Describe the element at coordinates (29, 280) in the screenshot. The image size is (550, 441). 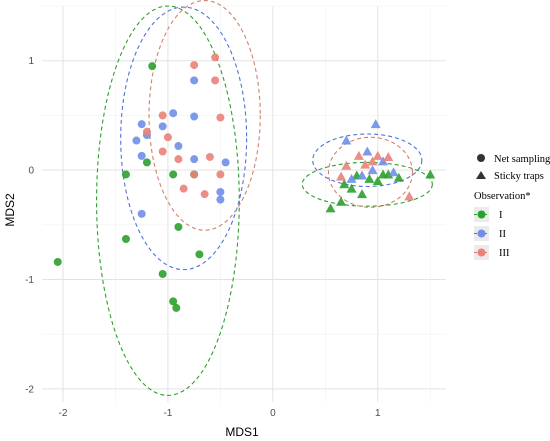
I see `y-tick-label: -1` at that location.